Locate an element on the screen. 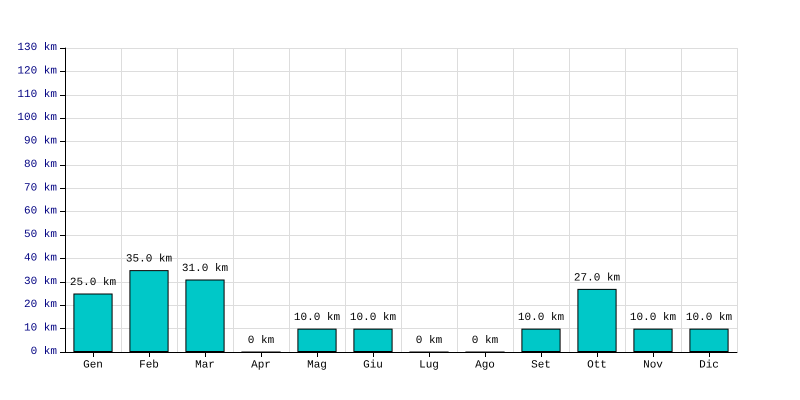  x-tick-label: Giu is located at coordinates (373, 366).